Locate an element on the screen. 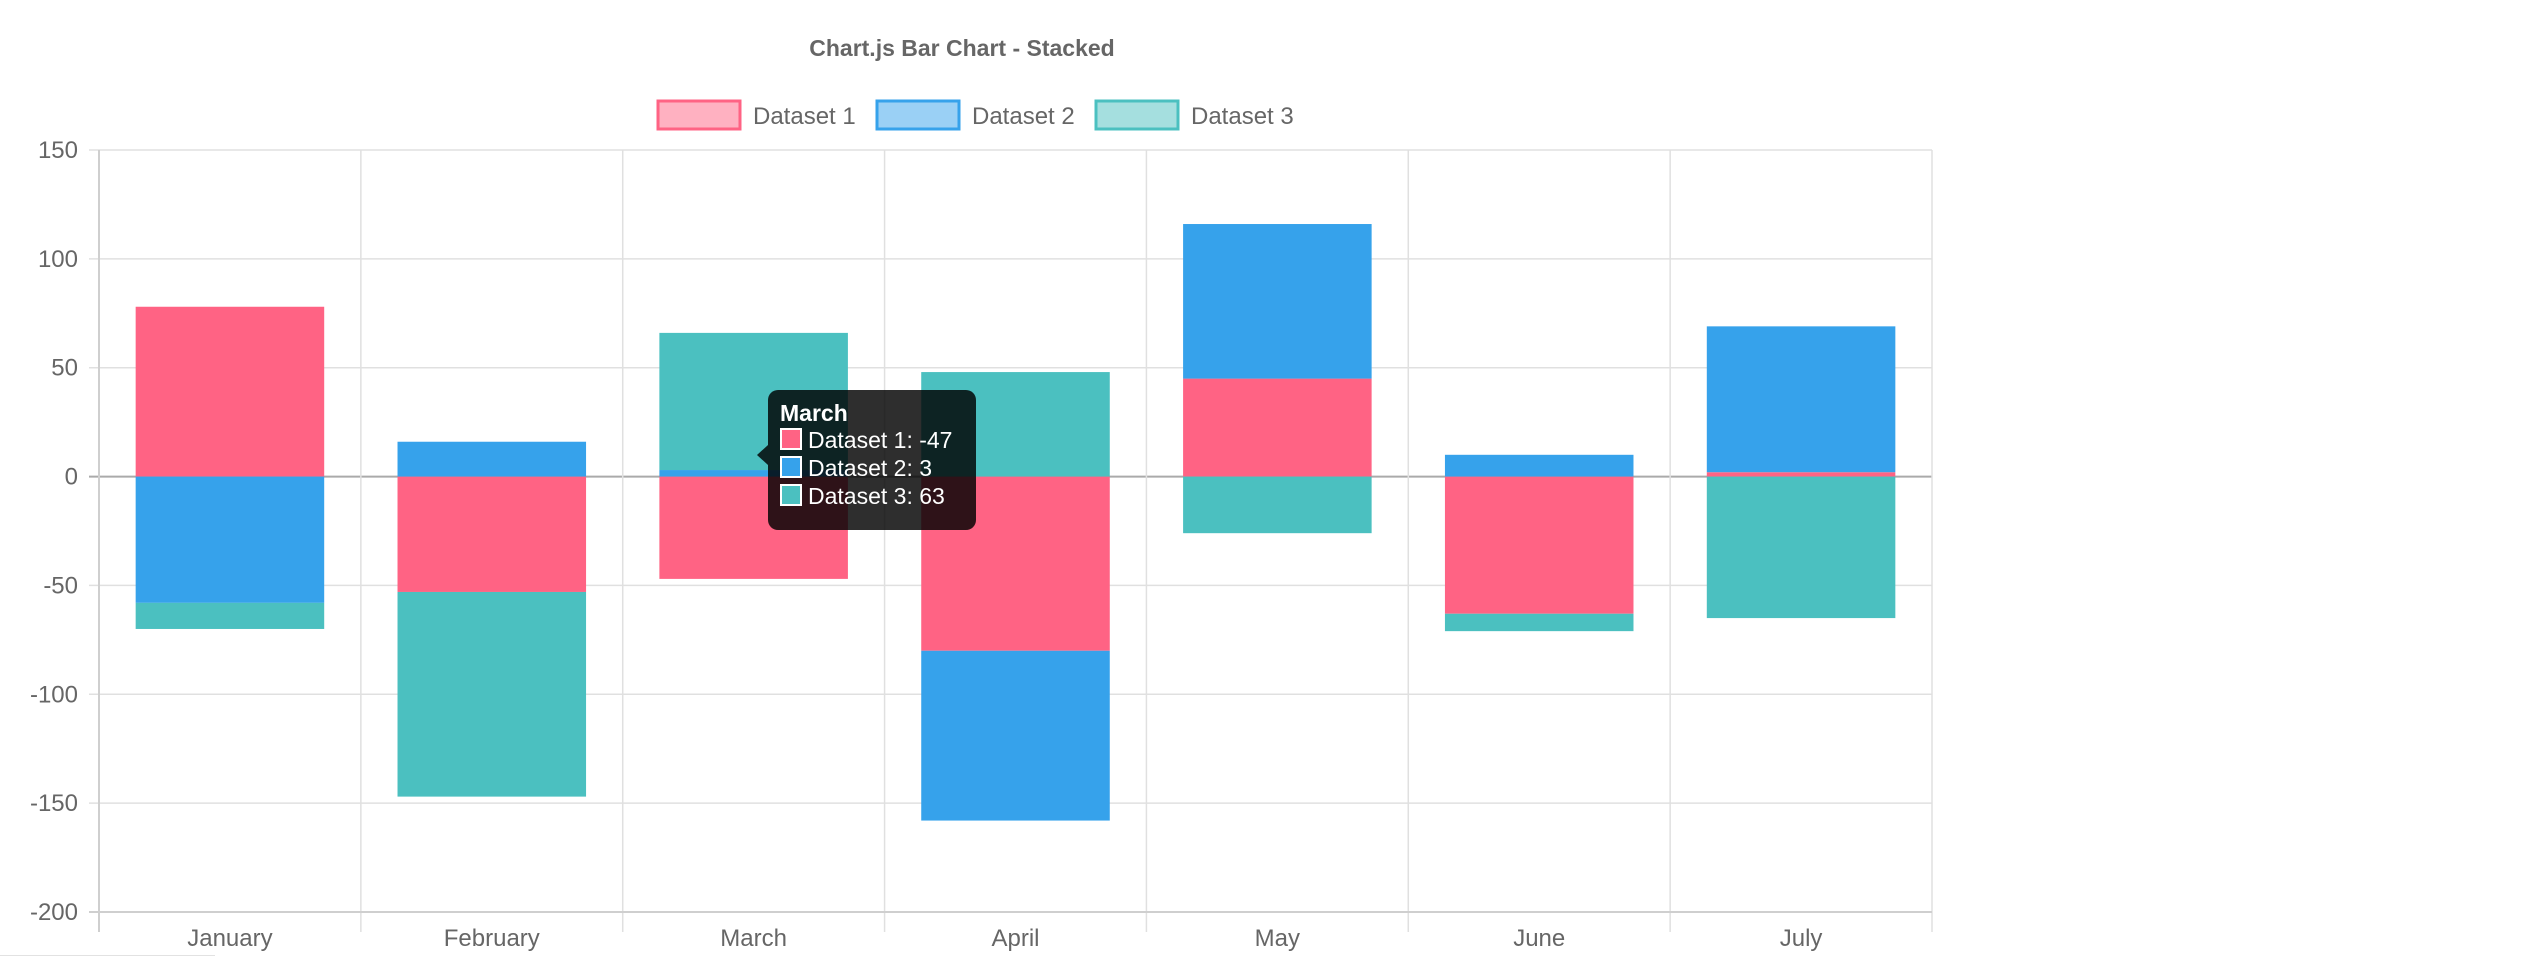 The height and width of the screenshot is (961, 2542). bar-dataset-1-july is located at coordinates (1801, 474).